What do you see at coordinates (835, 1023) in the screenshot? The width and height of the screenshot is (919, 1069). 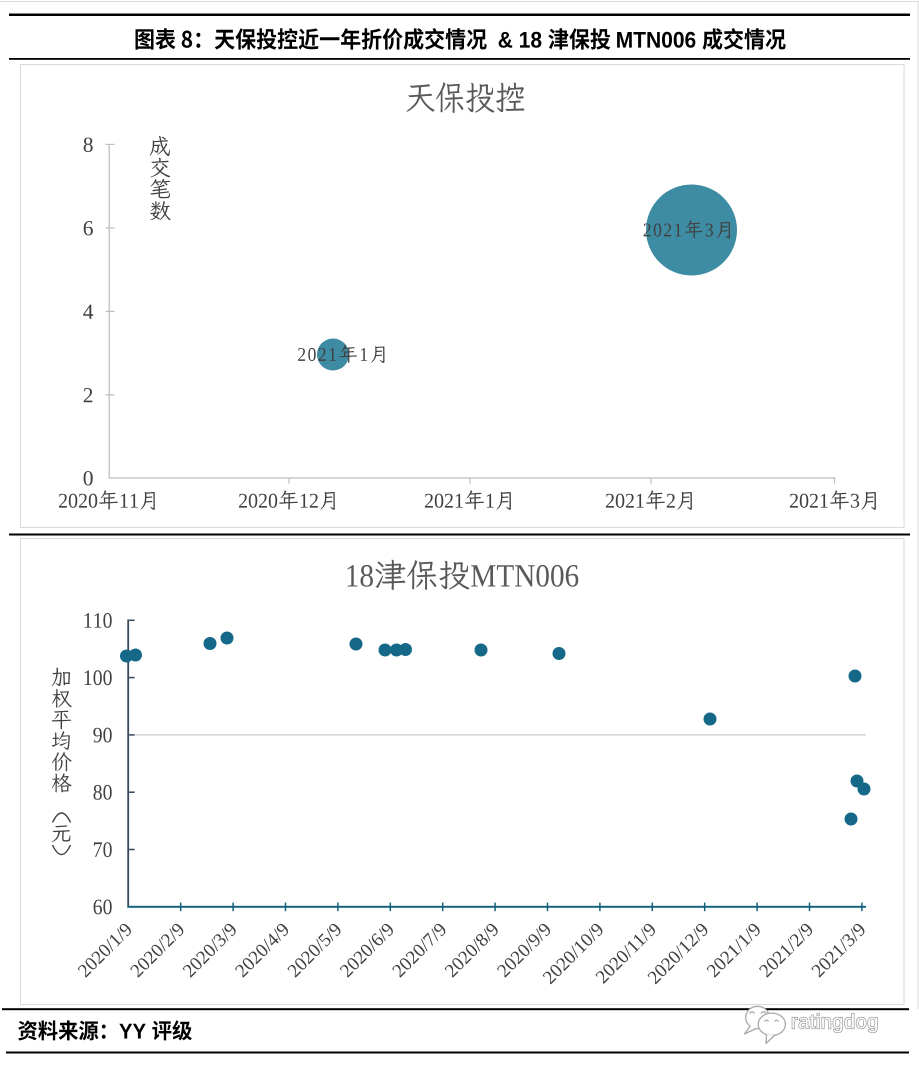 I see `svg-text: ratingdog` at bounding box center [835, 1023].